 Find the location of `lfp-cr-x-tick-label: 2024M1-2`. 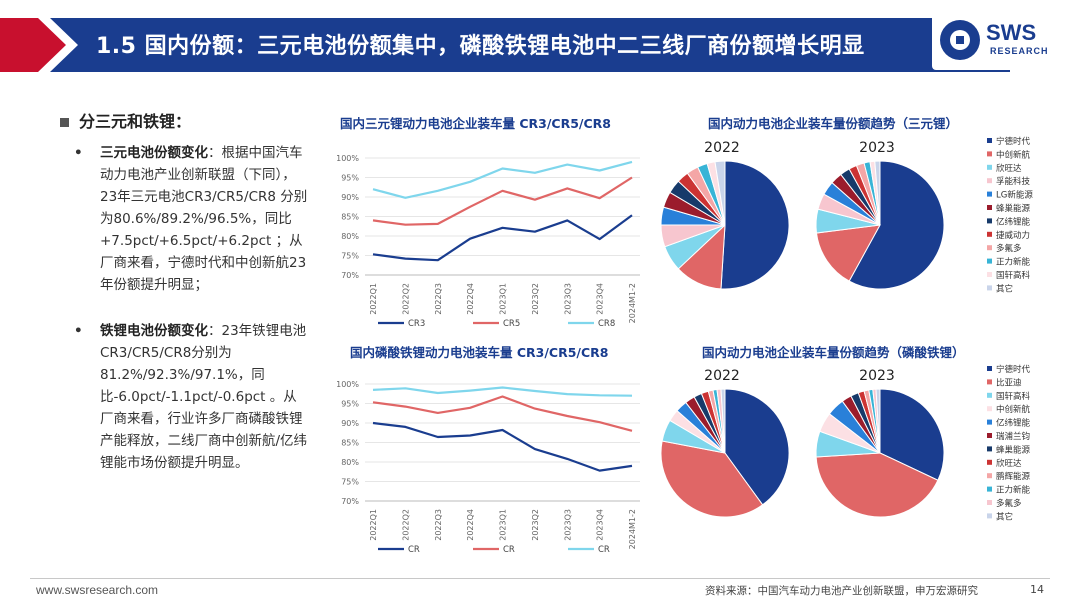

lfp-cr-x-tick-label: 2024M1-2 is located at coordinates (632, 529).